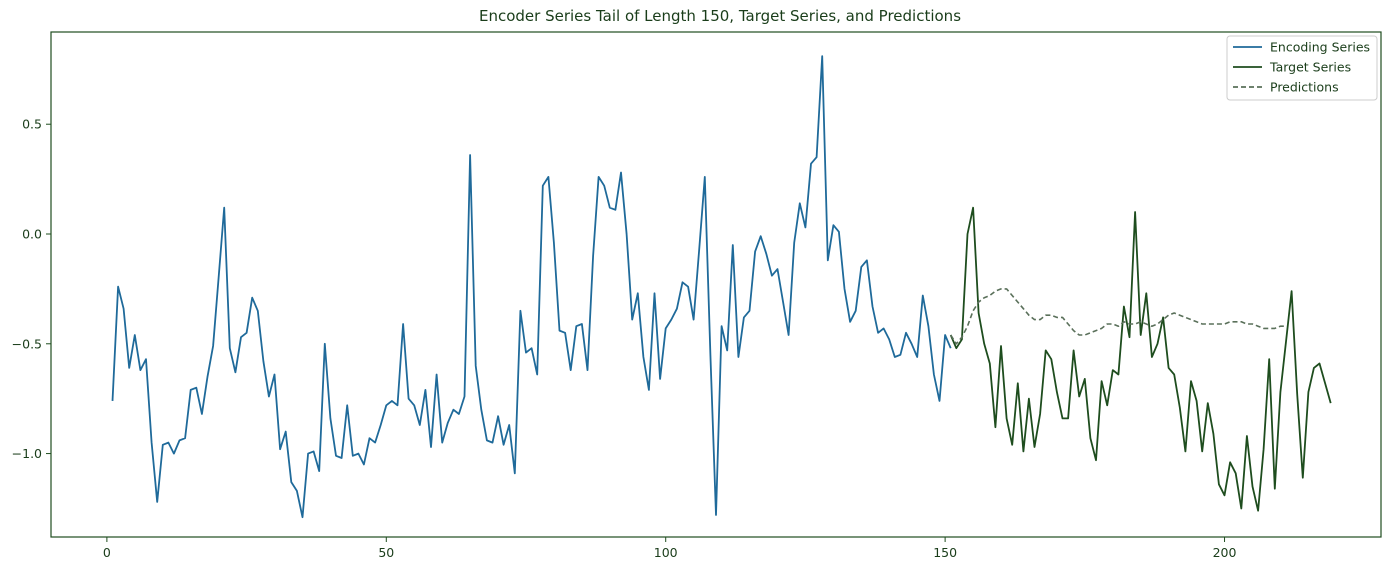 The width and height of the screenshot is (1400, 567). What do you see at coordinates (32, 124) in the screenshot?
I see `y-tick-label: 0.5` at bounding box center [32, 124].